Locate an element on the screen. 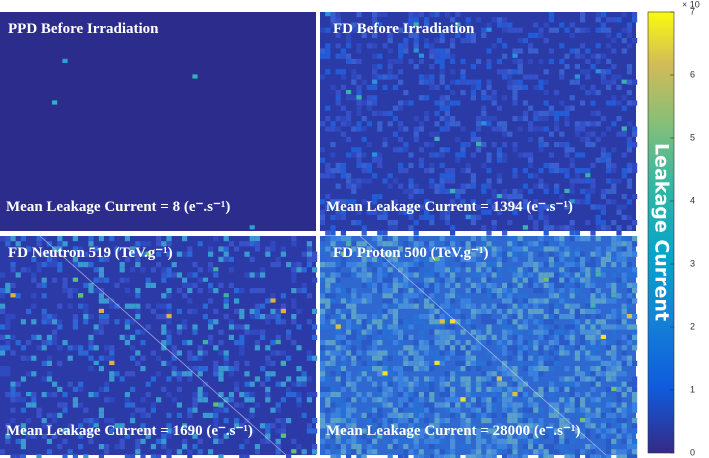  panel-caption: Mean Leakage Current = 8 (e⁻.s⁻¹) is located at coordinates (118, 207).